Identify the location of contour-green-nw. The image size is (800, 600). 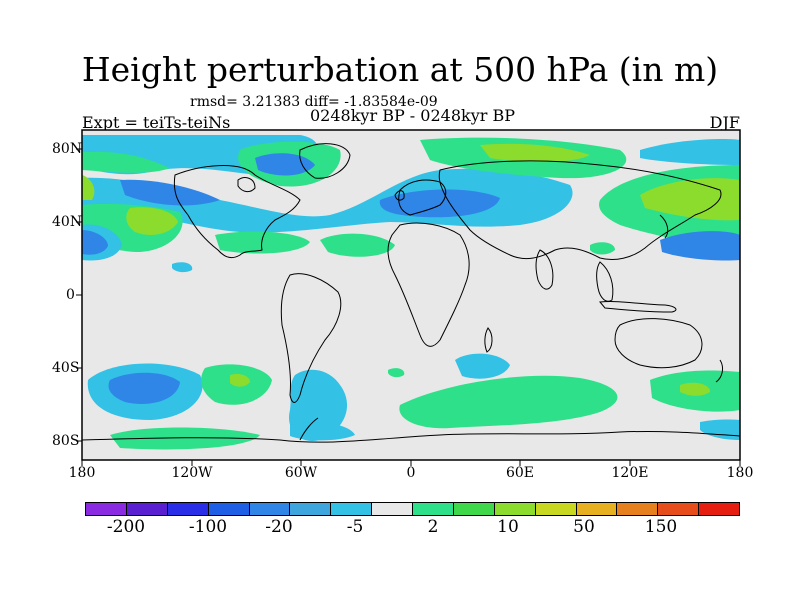
(126, 162).